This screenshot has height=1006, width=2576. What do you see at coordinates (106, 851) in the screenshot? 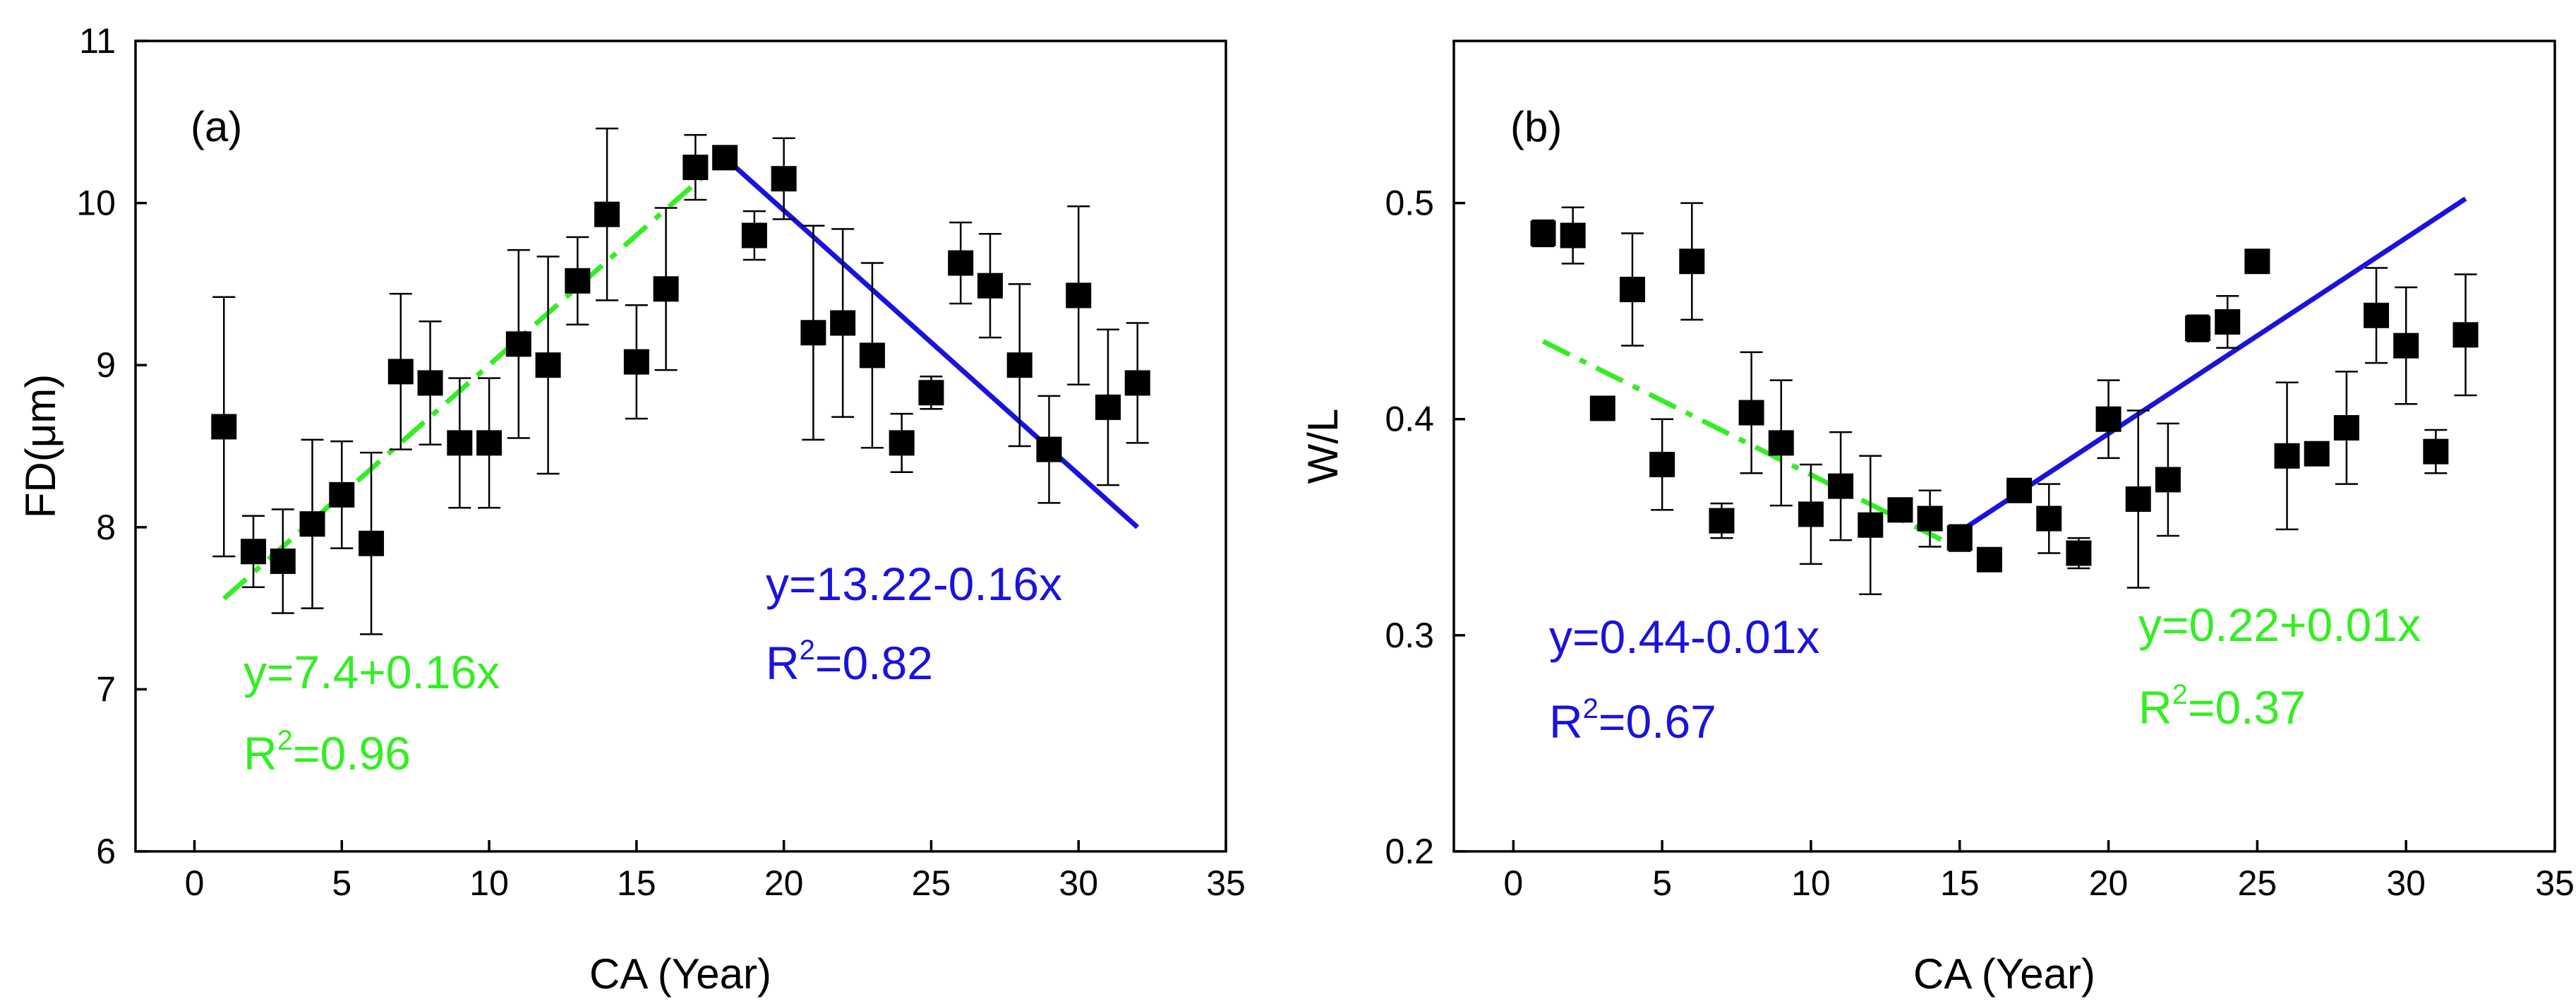
I see `y-tick-label: 6` at bounding box center [106, 851].